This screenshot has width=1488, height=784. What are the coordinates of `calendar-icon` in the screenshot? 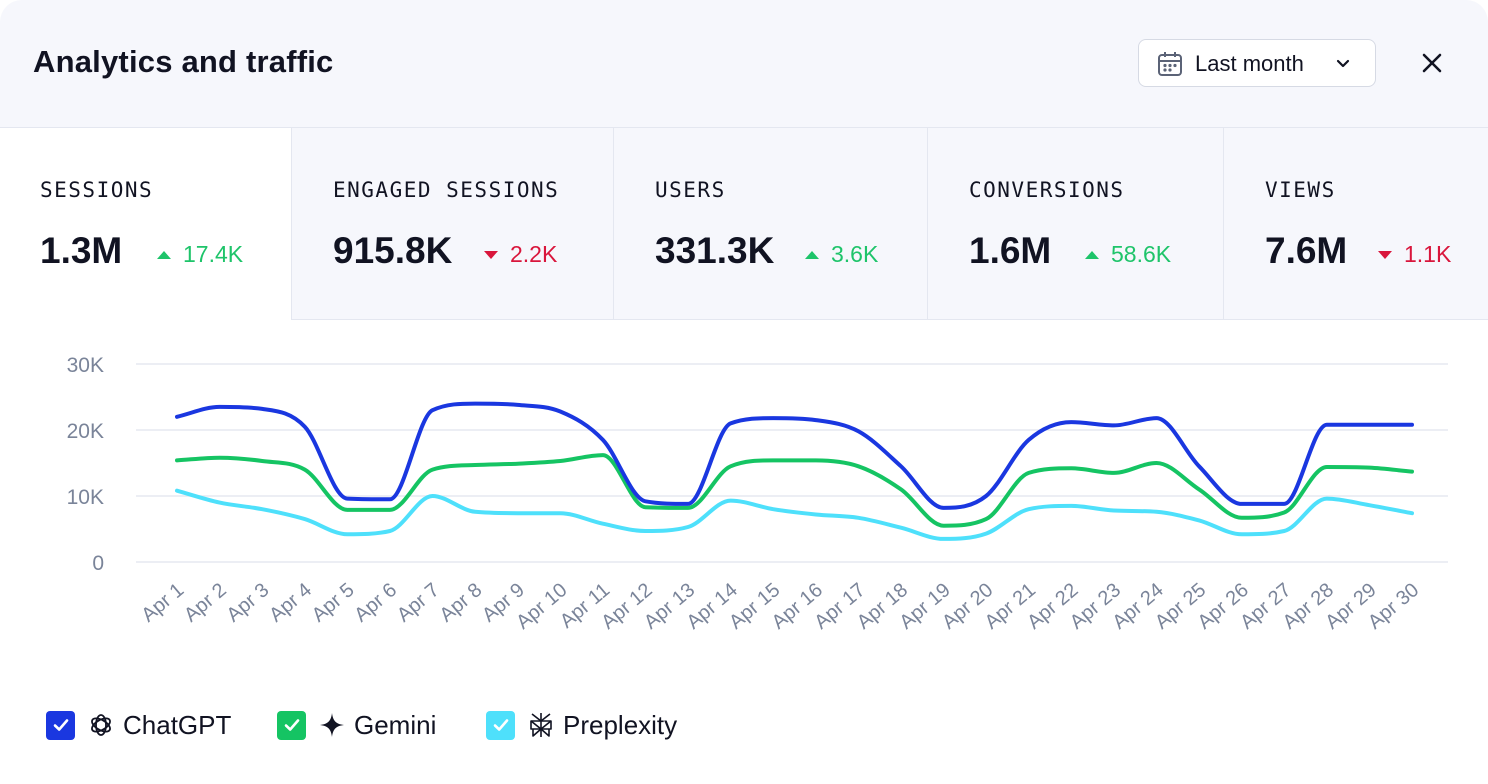 It's located at (1170, 66).